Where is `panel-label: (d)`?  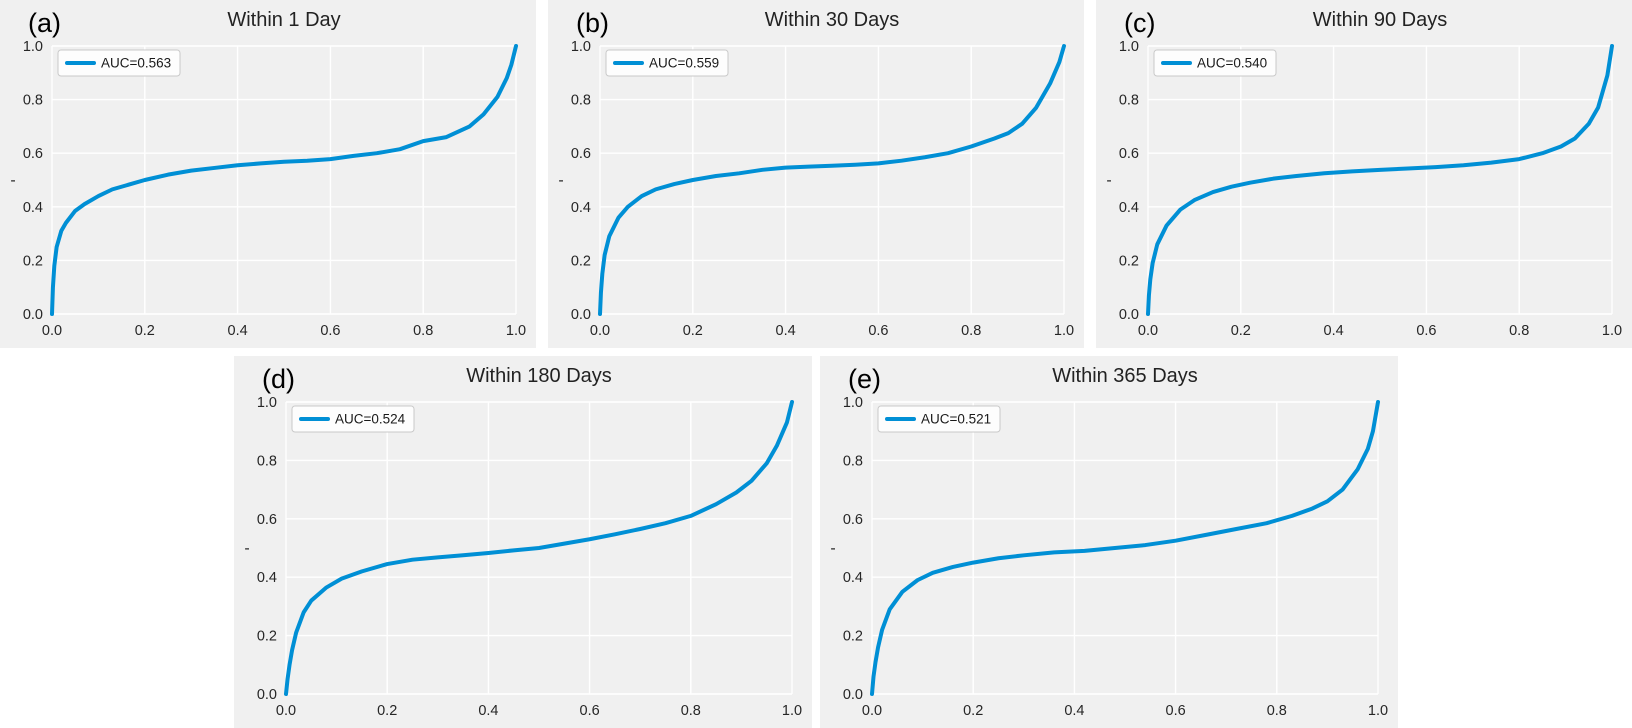 panel-label: (d) is located at coordinates (278, 379).